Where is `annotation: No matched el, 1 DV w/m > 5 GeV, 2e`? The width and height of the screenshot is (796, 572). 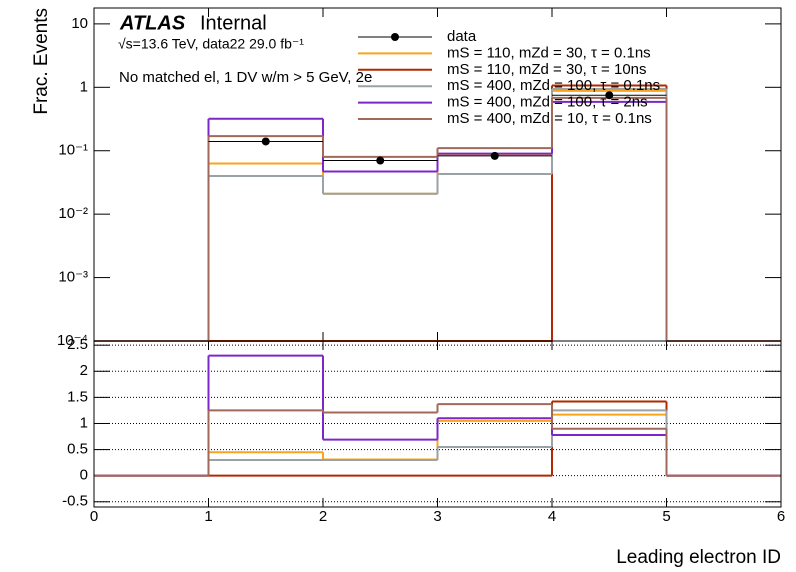 annotation: No matched el, 1 DV w/m > 5 GeV, 2e is located at coordinates (245, 77).